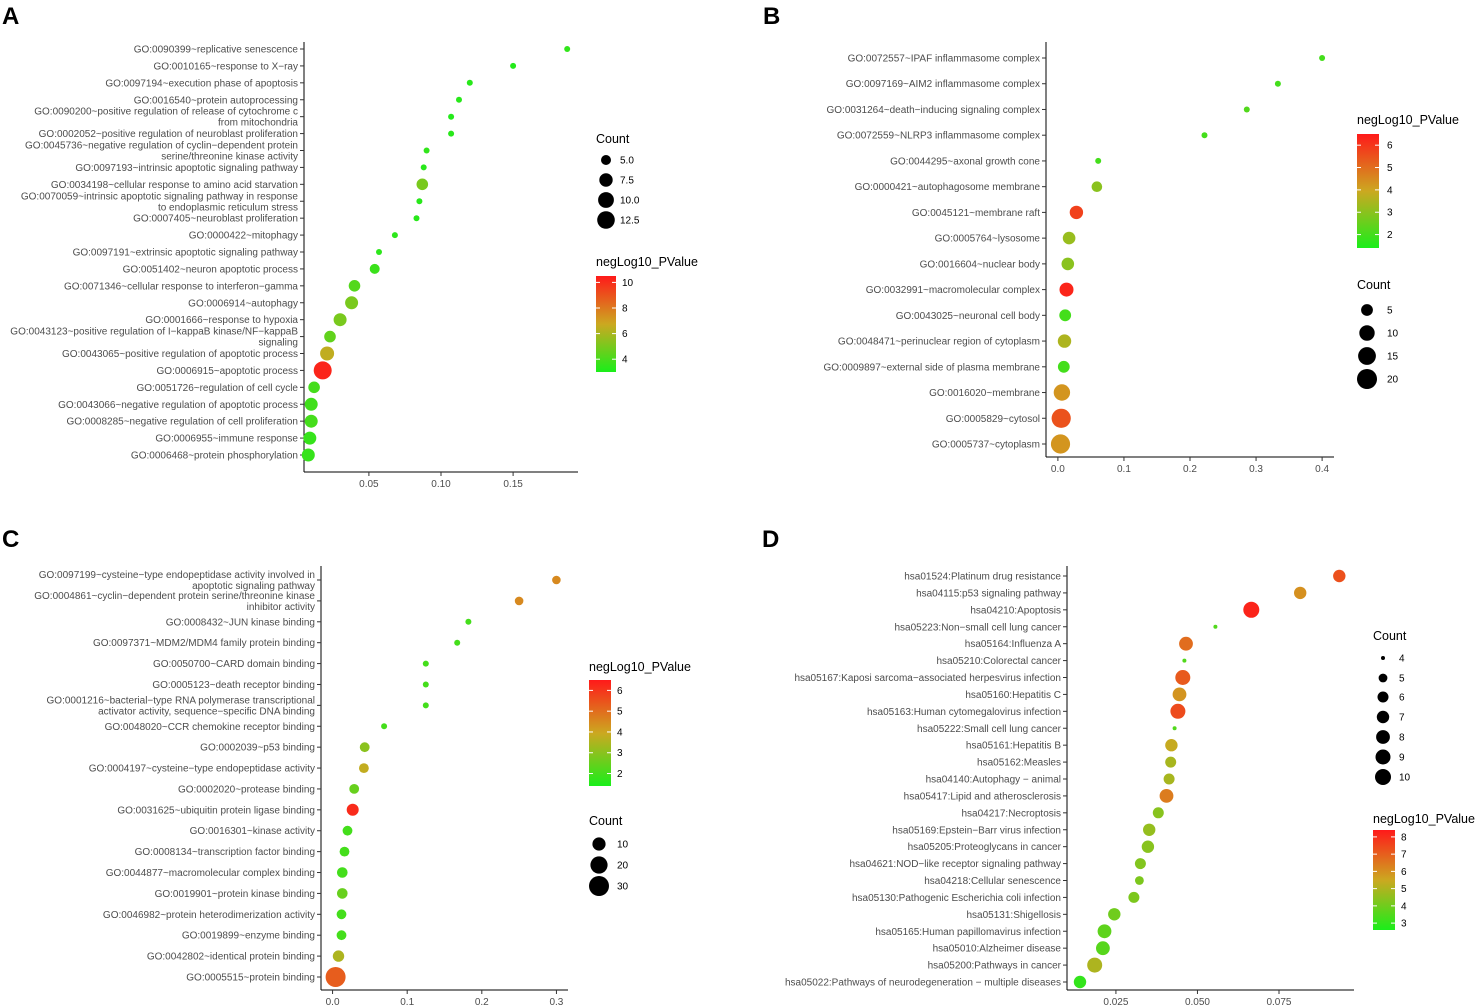 This screenshot has height=1005, width=1477. I want to click on x-tick-label: 0.10, so click(441, 484).